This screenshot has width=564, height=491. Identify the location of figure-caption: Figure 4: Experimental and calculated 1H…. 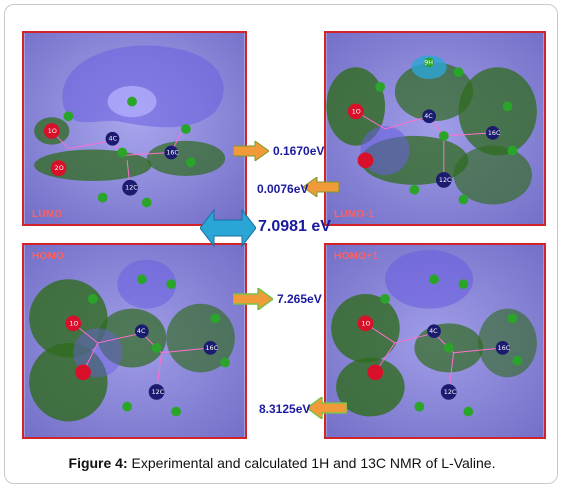
(282, 463).